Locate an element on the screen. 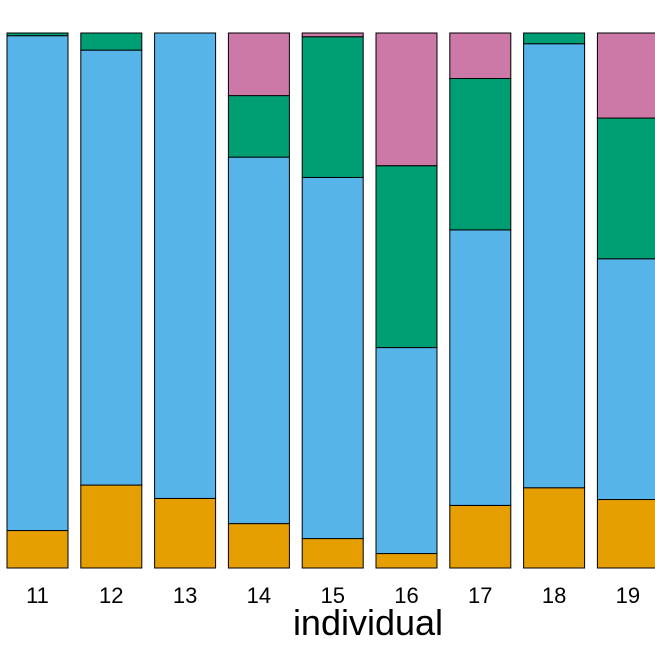  x-tick-label-18: 18 is located at coordinates (554, 595).